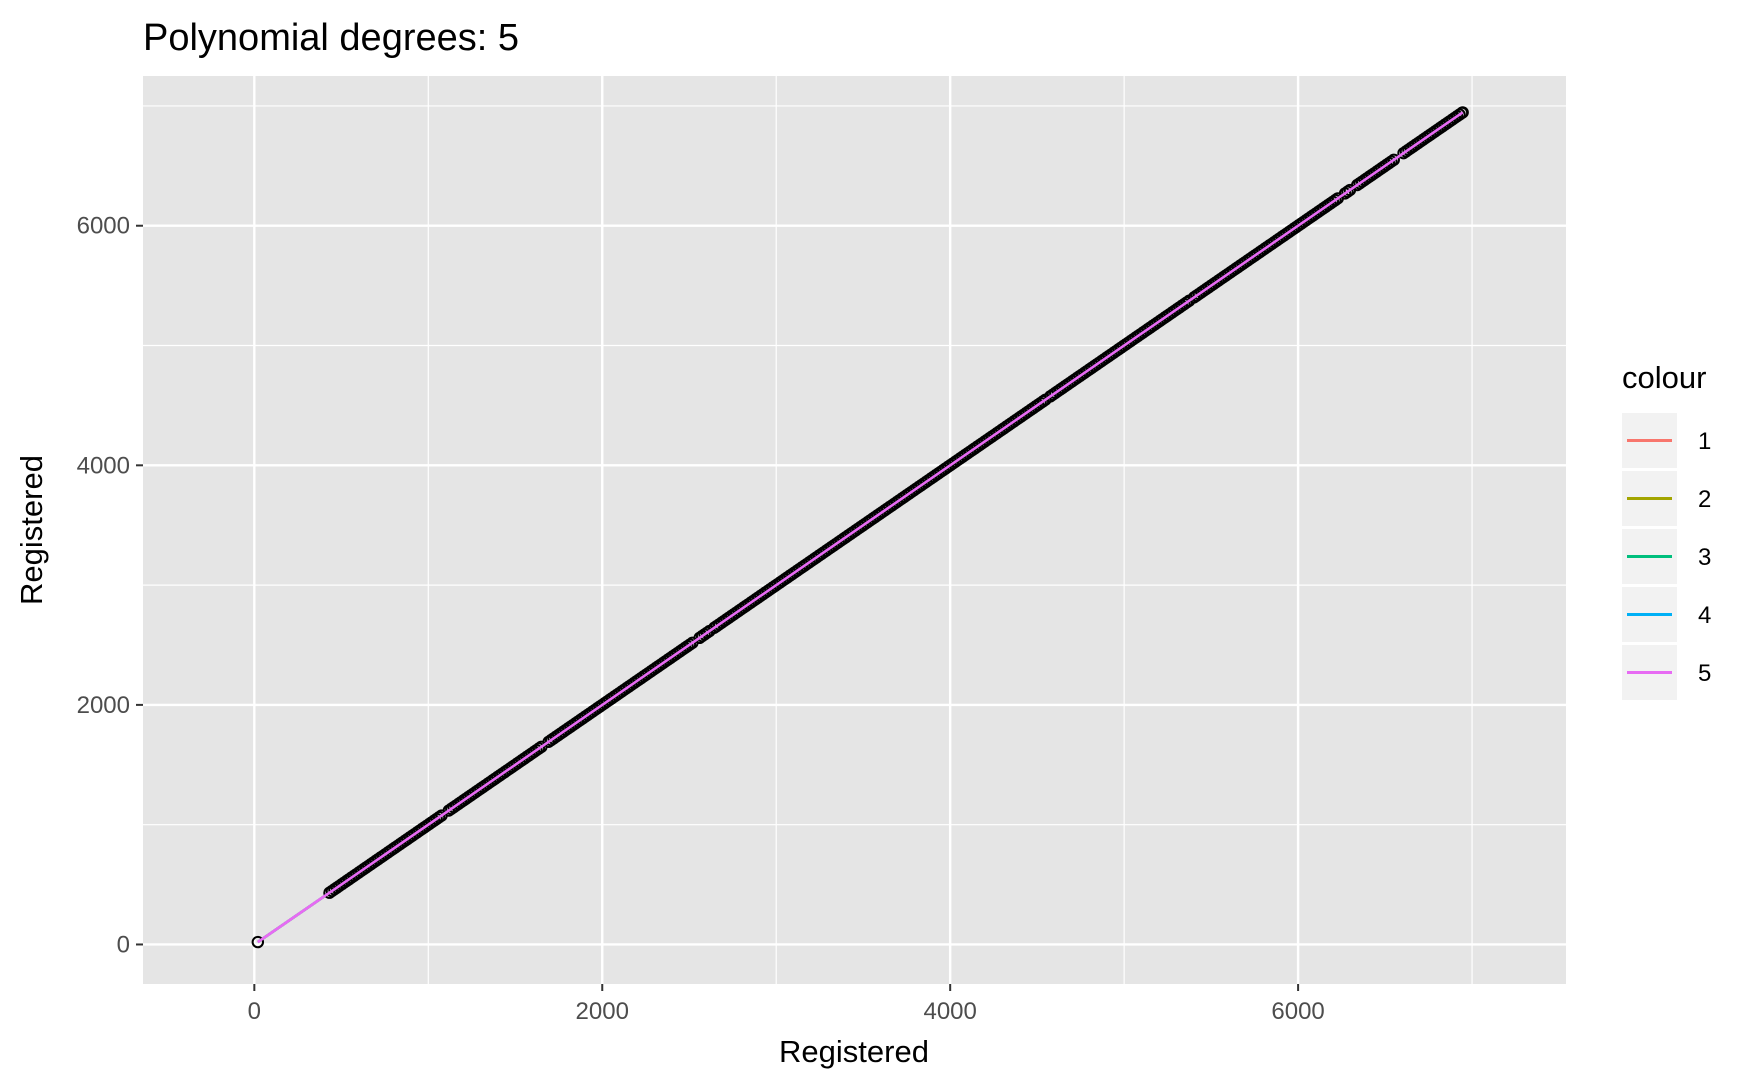  I want to click on legend-keys: 1 2 3 4 5, so click(1666, 556).